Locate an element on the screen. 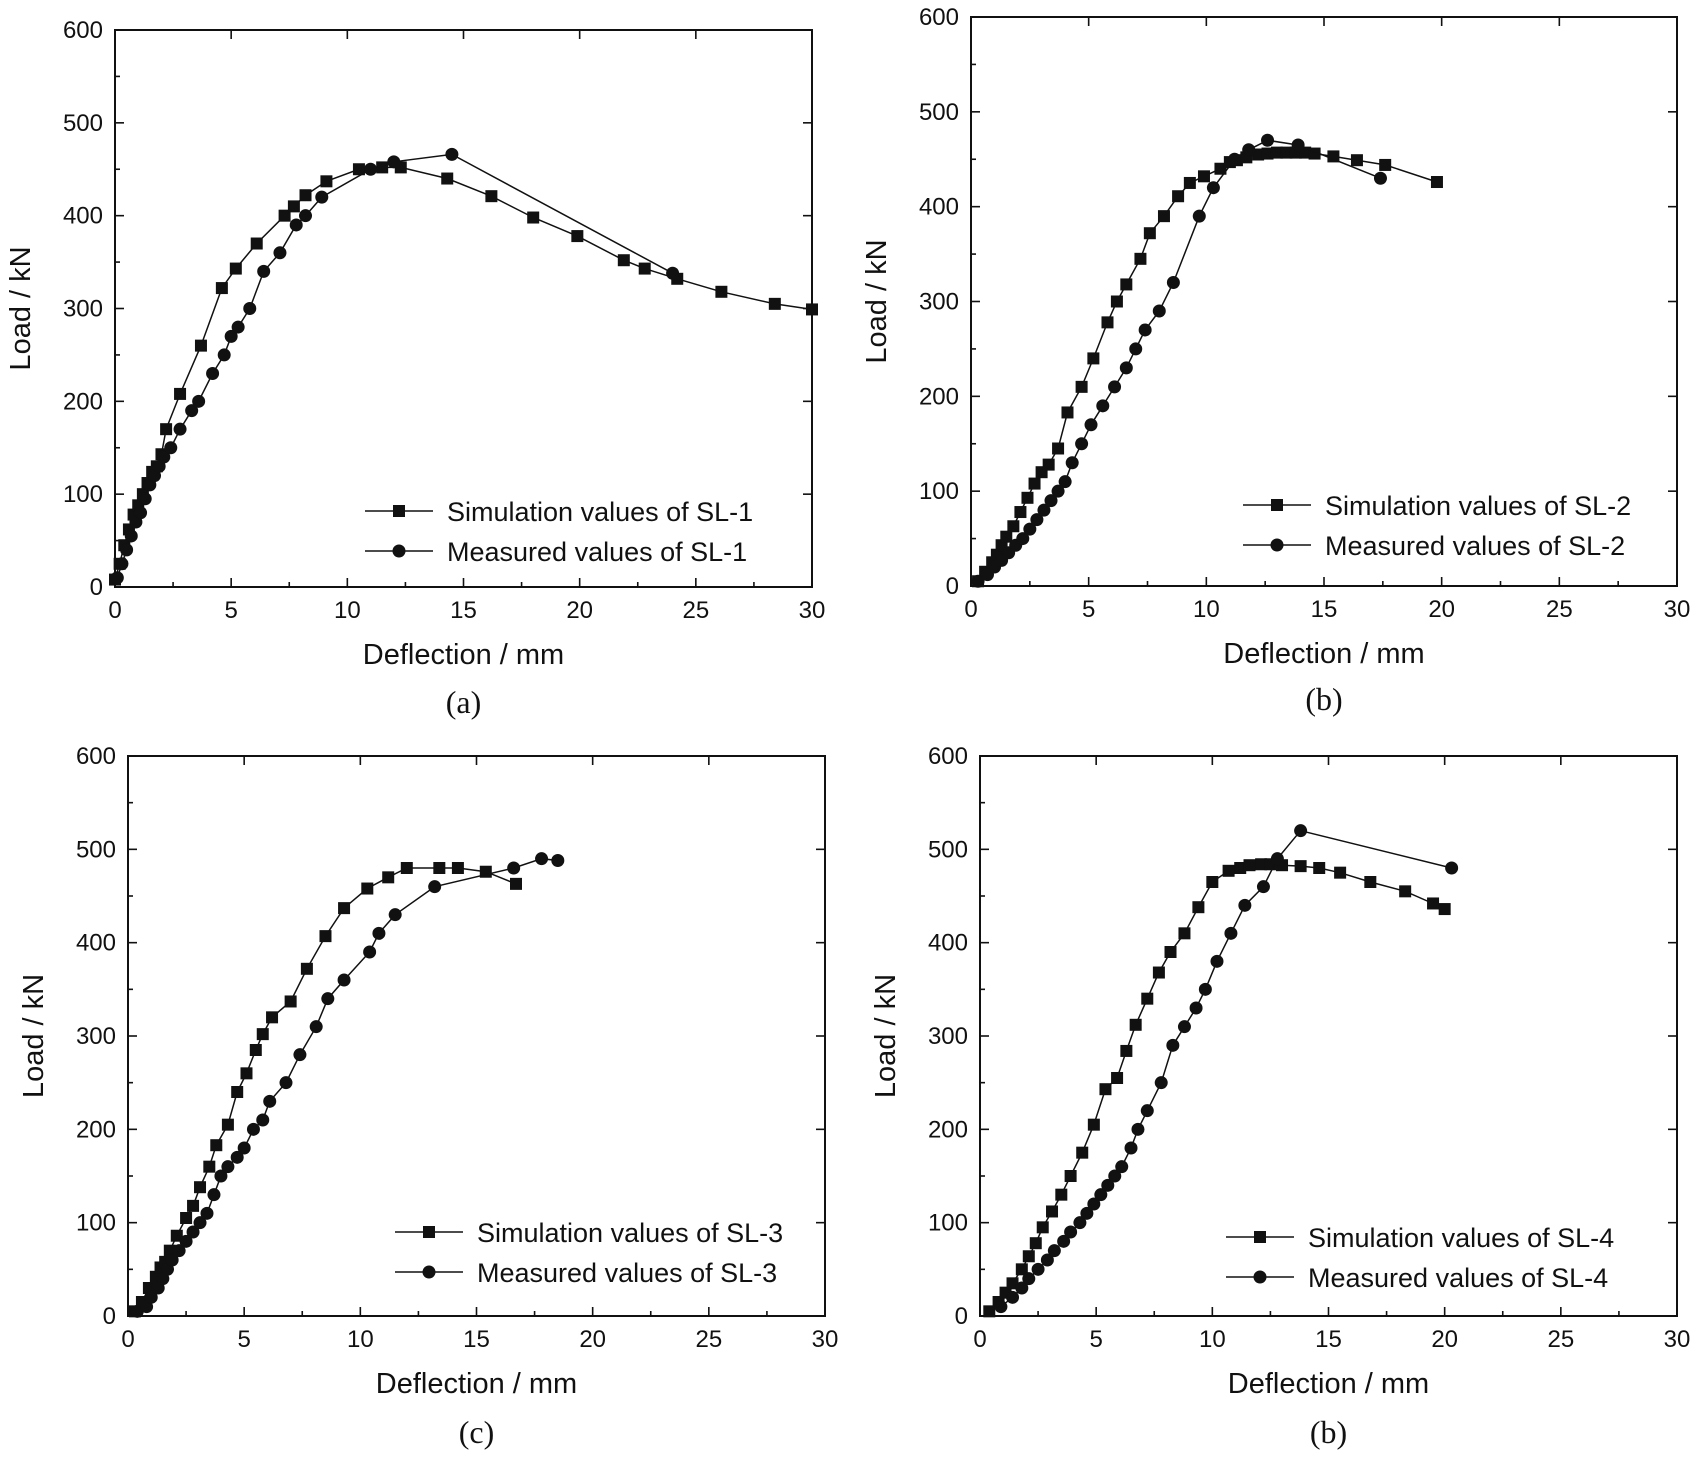 Image resolution: width=1694 pixels, height=1464 pixels. series-simulation is located at coordinates (1217, 1088).